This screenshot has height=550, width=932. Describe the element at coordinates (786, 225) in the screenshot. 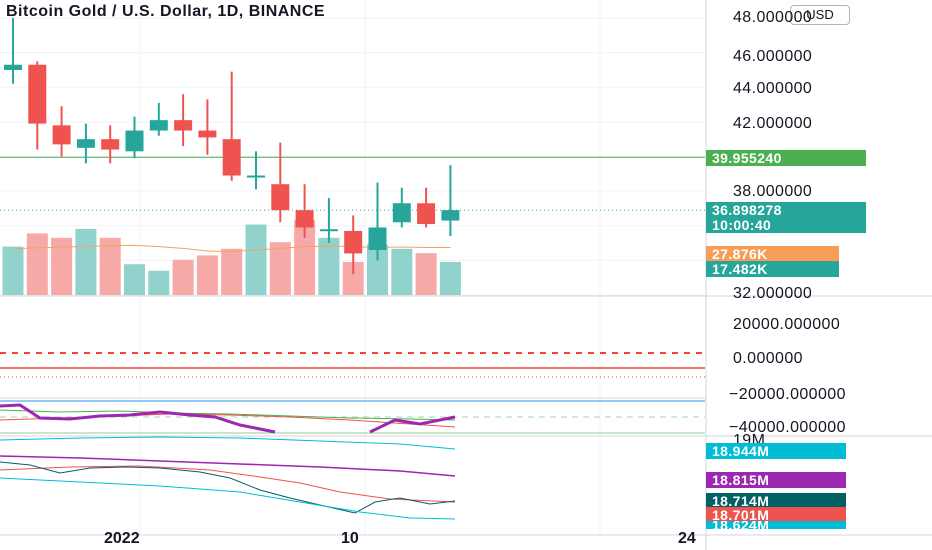

I see `countdown-badge: 10:00:40` at that location.